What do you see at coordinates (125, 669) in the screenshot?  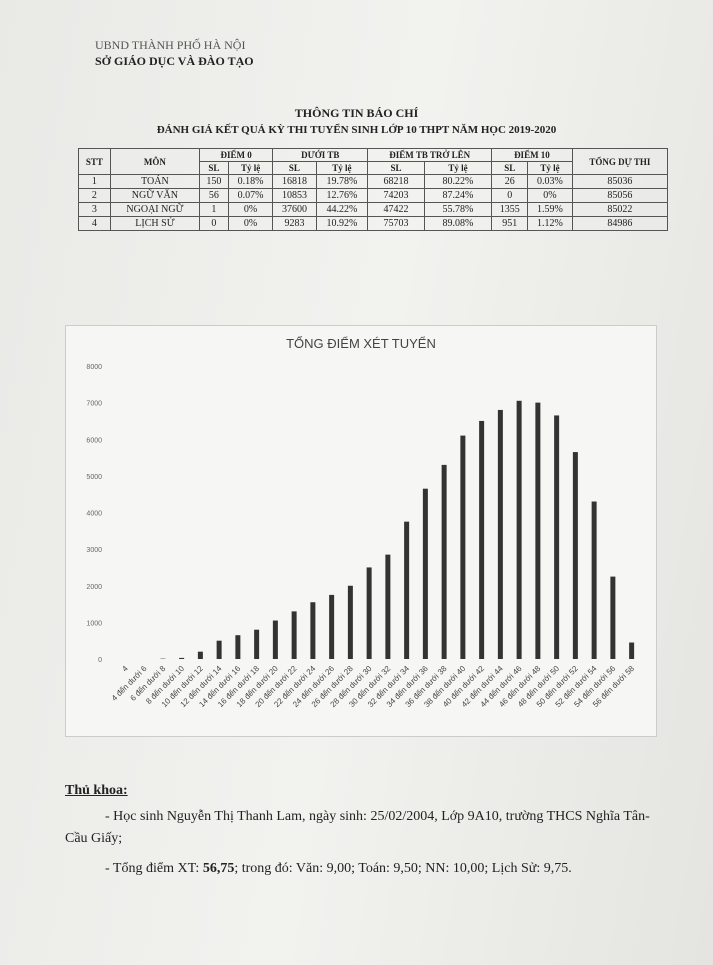 I see `x-tick-label: 4` at bounding box center [125, 669].